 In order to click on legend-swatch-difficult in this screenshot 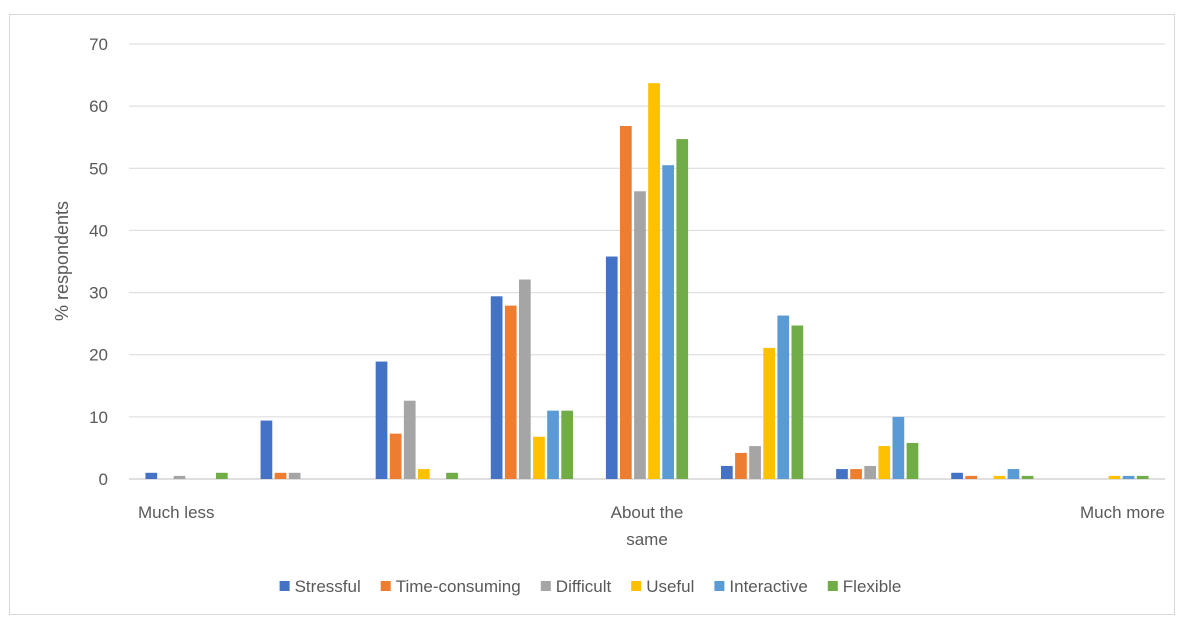, I will do `click(545, 586)`.